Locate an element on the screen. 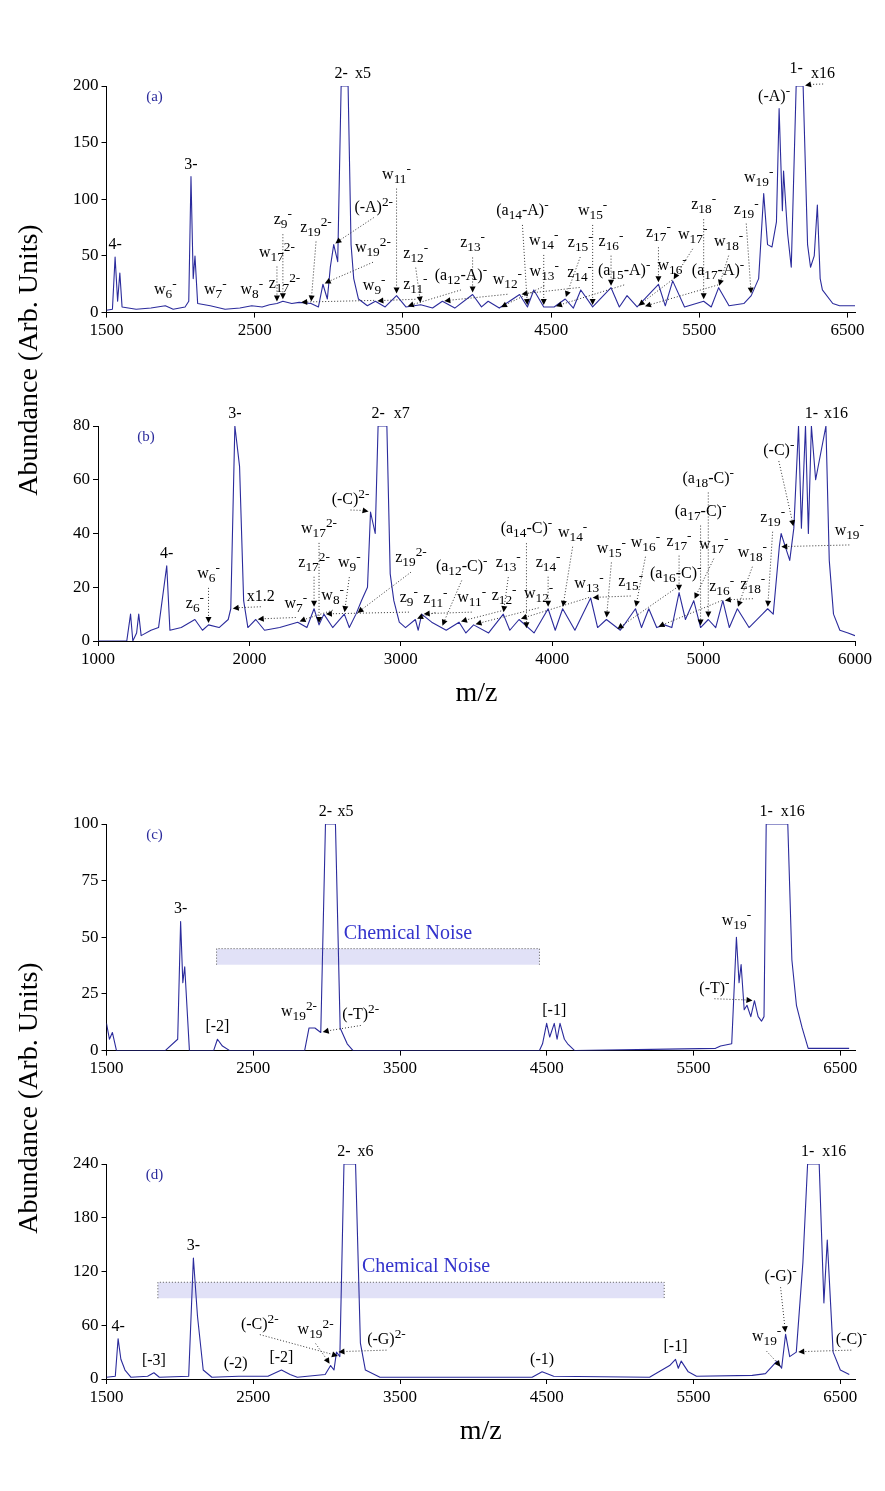 This screenshot has width=885, height=1491. annotation: (a$_{15}$-A)$^{-}$ is located at coordinates (624, 269).